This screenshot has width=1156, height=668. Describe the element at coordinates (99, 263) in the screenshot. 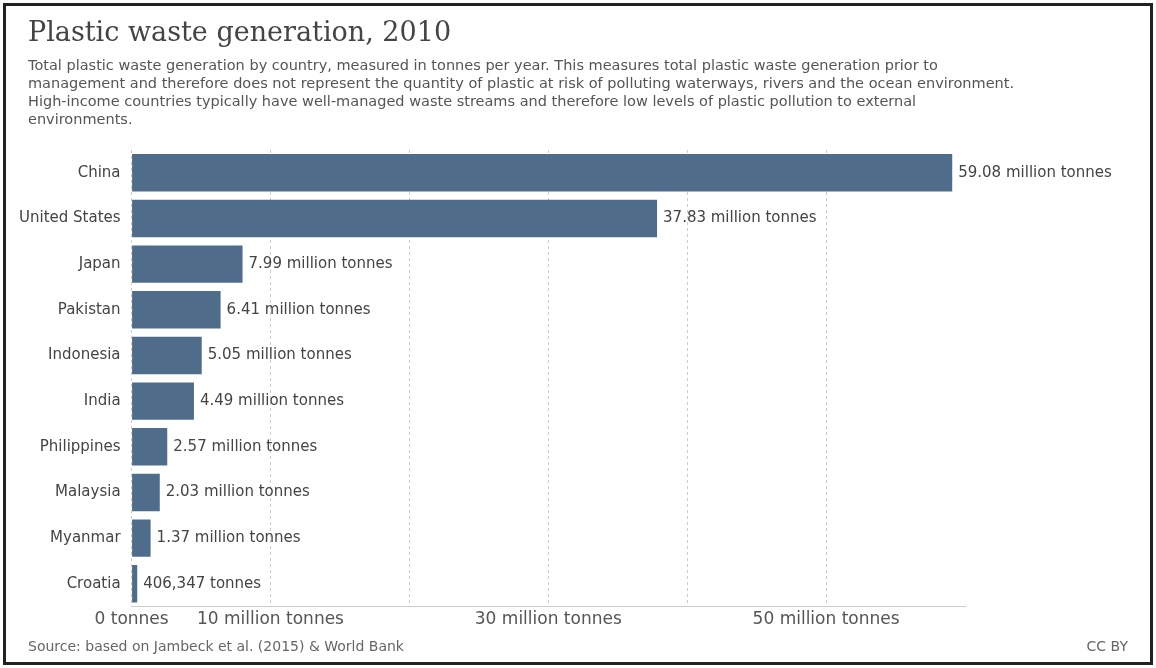

I see `y-tick-label: Japan` at that location.